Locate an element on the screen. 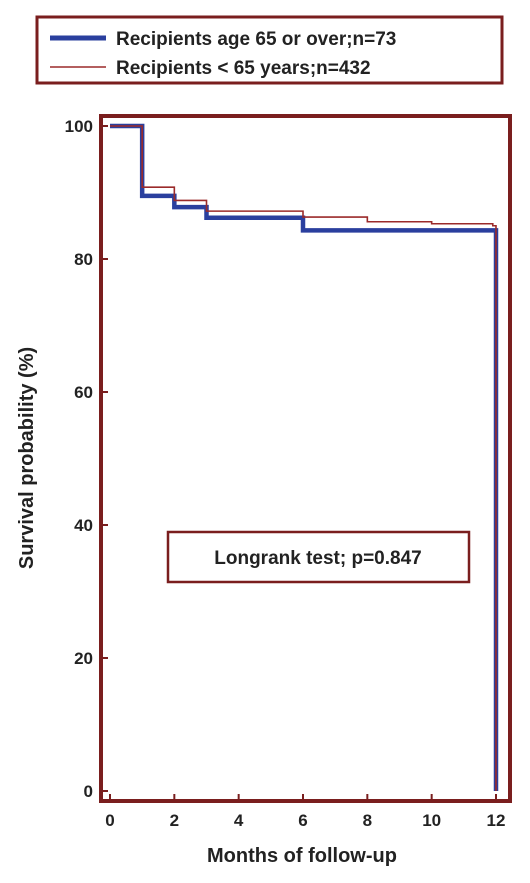 The image size is (530, 883). x-tick-label: 0 is located at coordinates (109, 820).